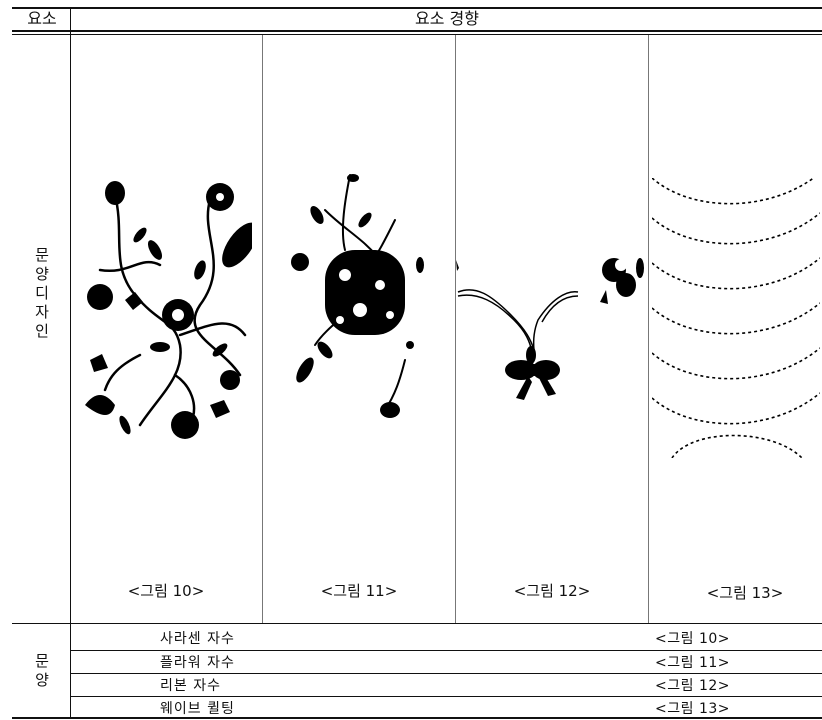 The height and width of the screenshot is (720, 822). I want to click on floral-cluster-embroidery-image, so click(357, 296).